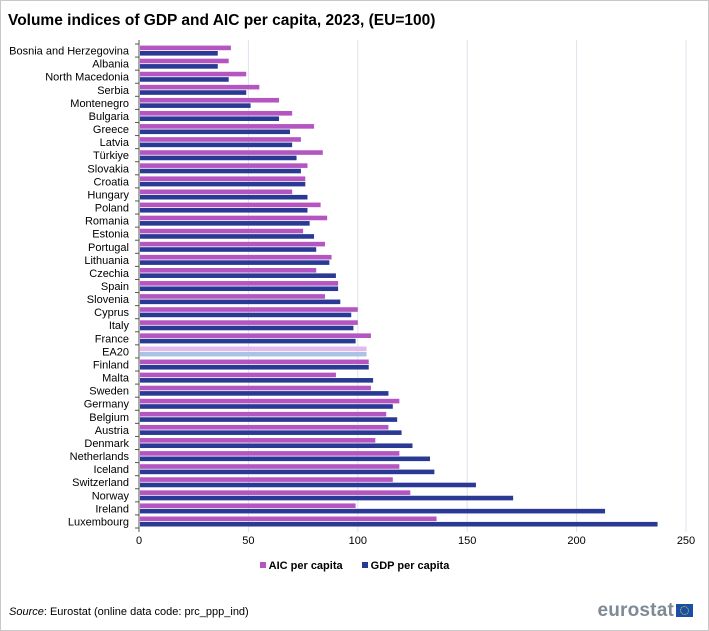  What do you see at coordinates (111, 365) in the screenshot?
I see `category-label: Finland` at bounding box center [111, 365].